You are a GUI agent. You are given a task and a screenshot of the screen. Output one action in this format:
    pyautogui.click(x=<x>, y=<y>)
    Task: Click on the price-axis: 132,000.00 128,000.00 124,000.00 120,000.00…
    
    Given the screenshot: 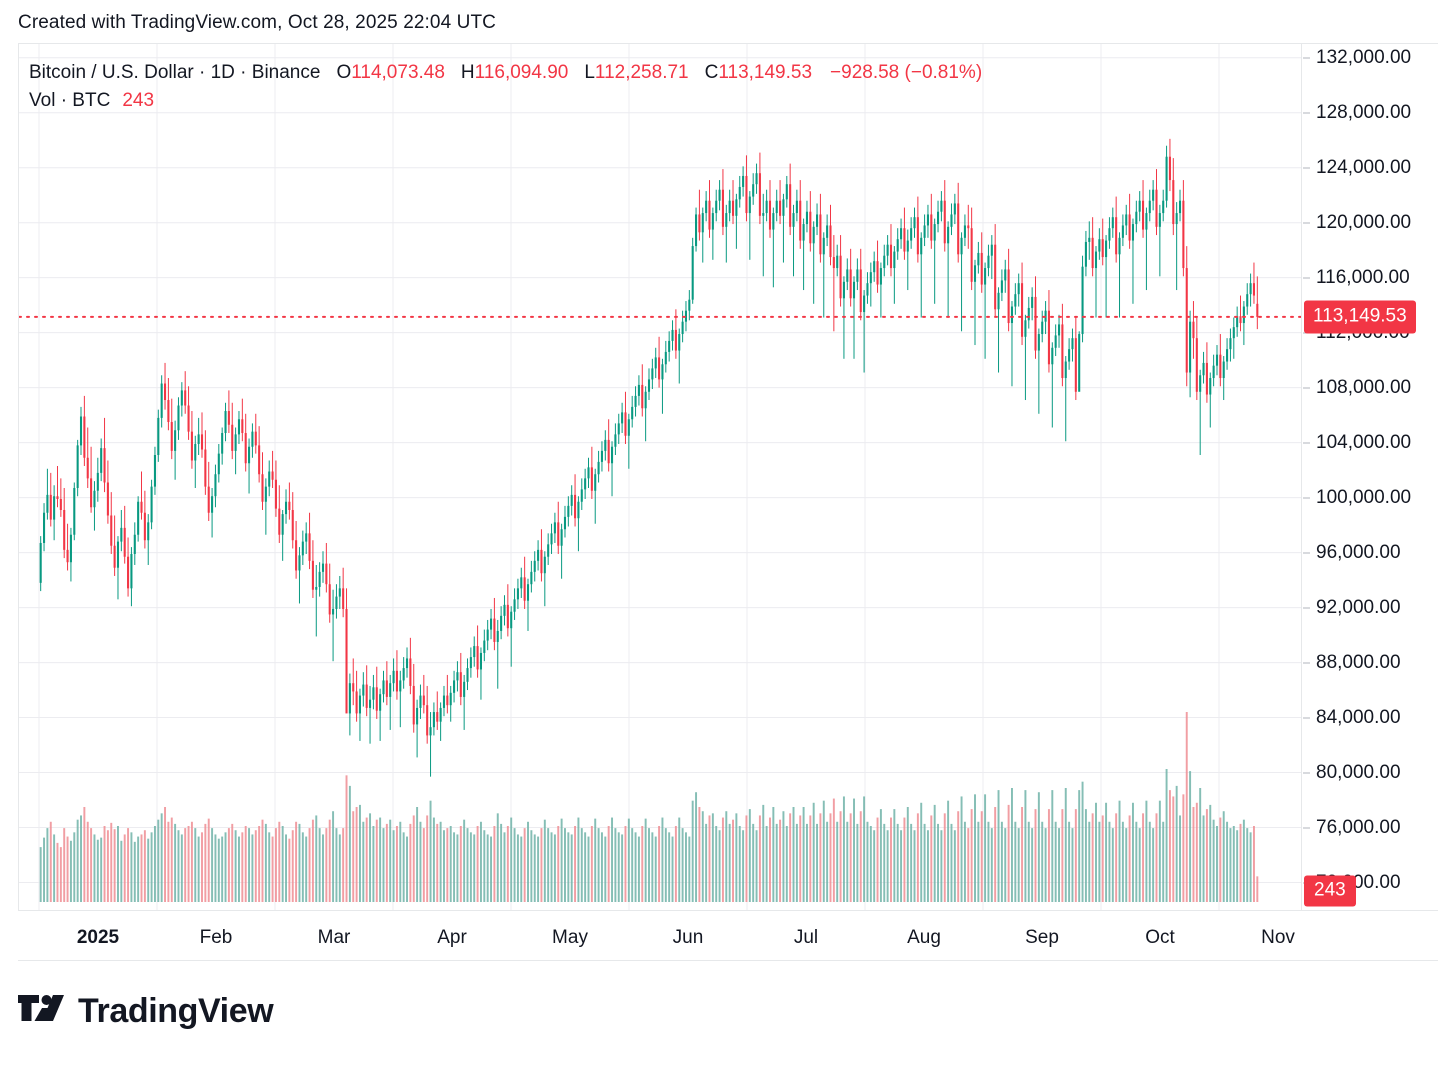 What is the action you would take?
    pyautogui.click(x=1369, y=477)
    